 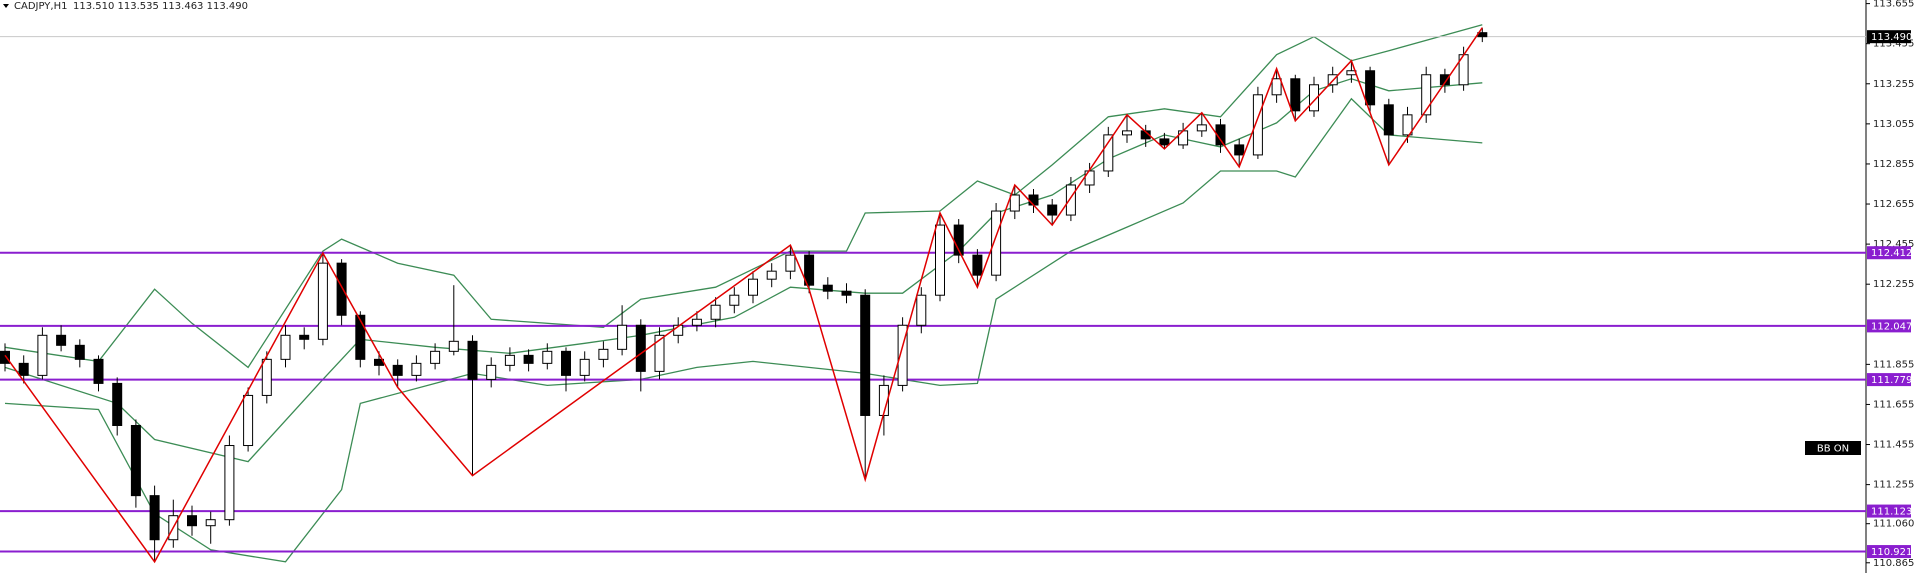 I want to click on y-tick-label: 113.055, so click(x=1893, y=124).